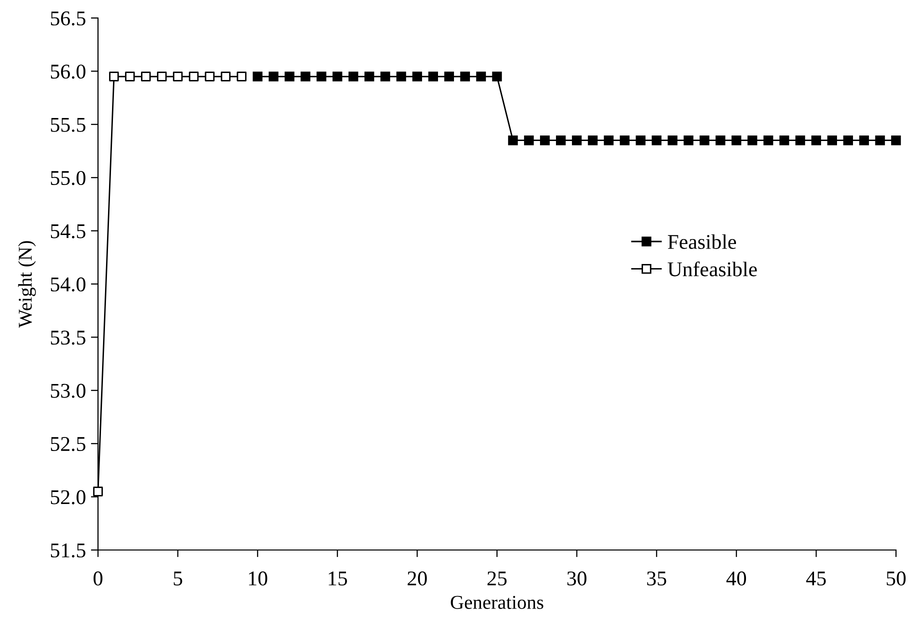  Describe the element at coordinates (68, 178) in the screenshot. I see `y-tick-label: 55.0` at that location.